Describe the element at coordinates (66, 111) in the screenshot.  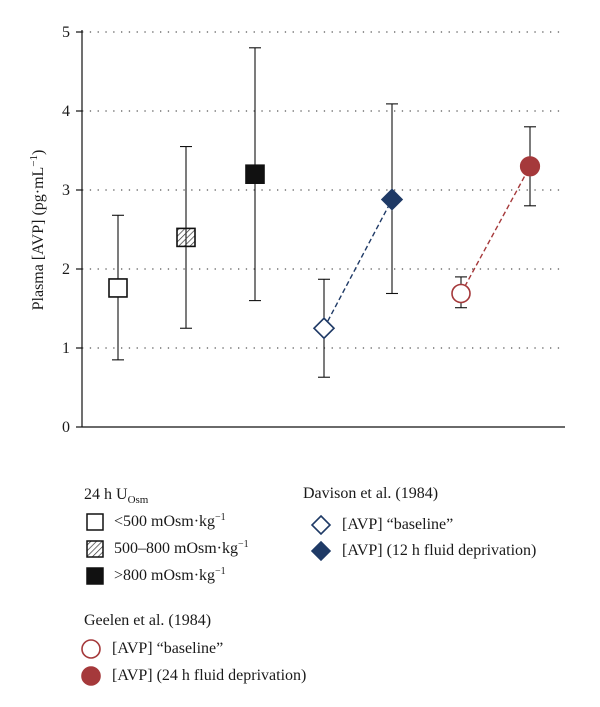
I see `y-tick-label-4: 4` at that location.